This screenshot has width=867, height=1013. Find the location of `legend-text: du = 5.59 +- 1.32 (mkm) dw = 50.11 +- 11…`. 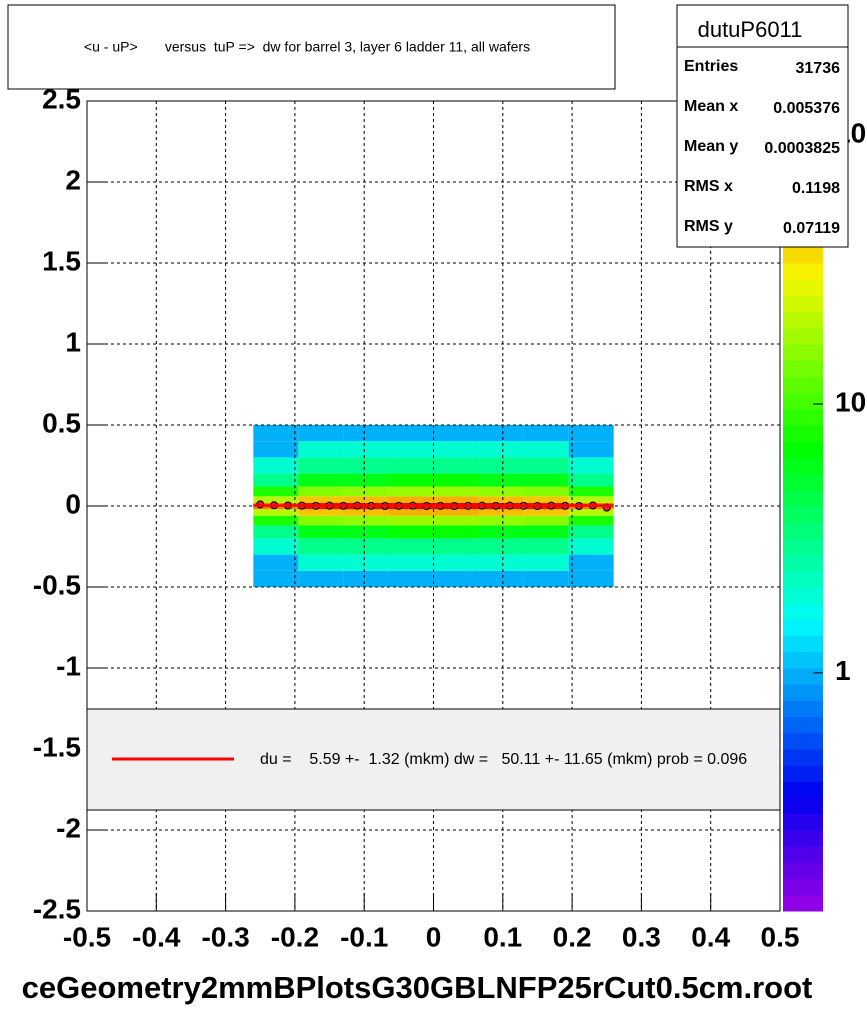

legend-text: du = 5.59 +- 1.32 (mkm) dw = 50.11 +- 11… is located at coordinates (503, 759).